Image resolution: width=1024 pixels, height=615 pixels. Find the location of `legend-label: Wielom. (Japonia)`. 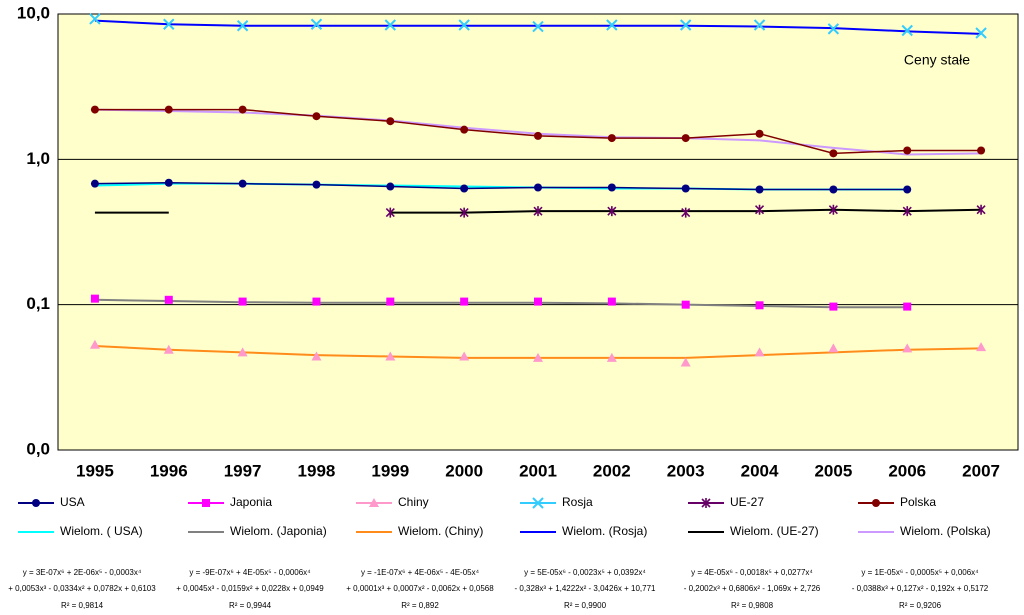

legend-label: Wielom. (Japonia) is located at coordinates (278, 531).